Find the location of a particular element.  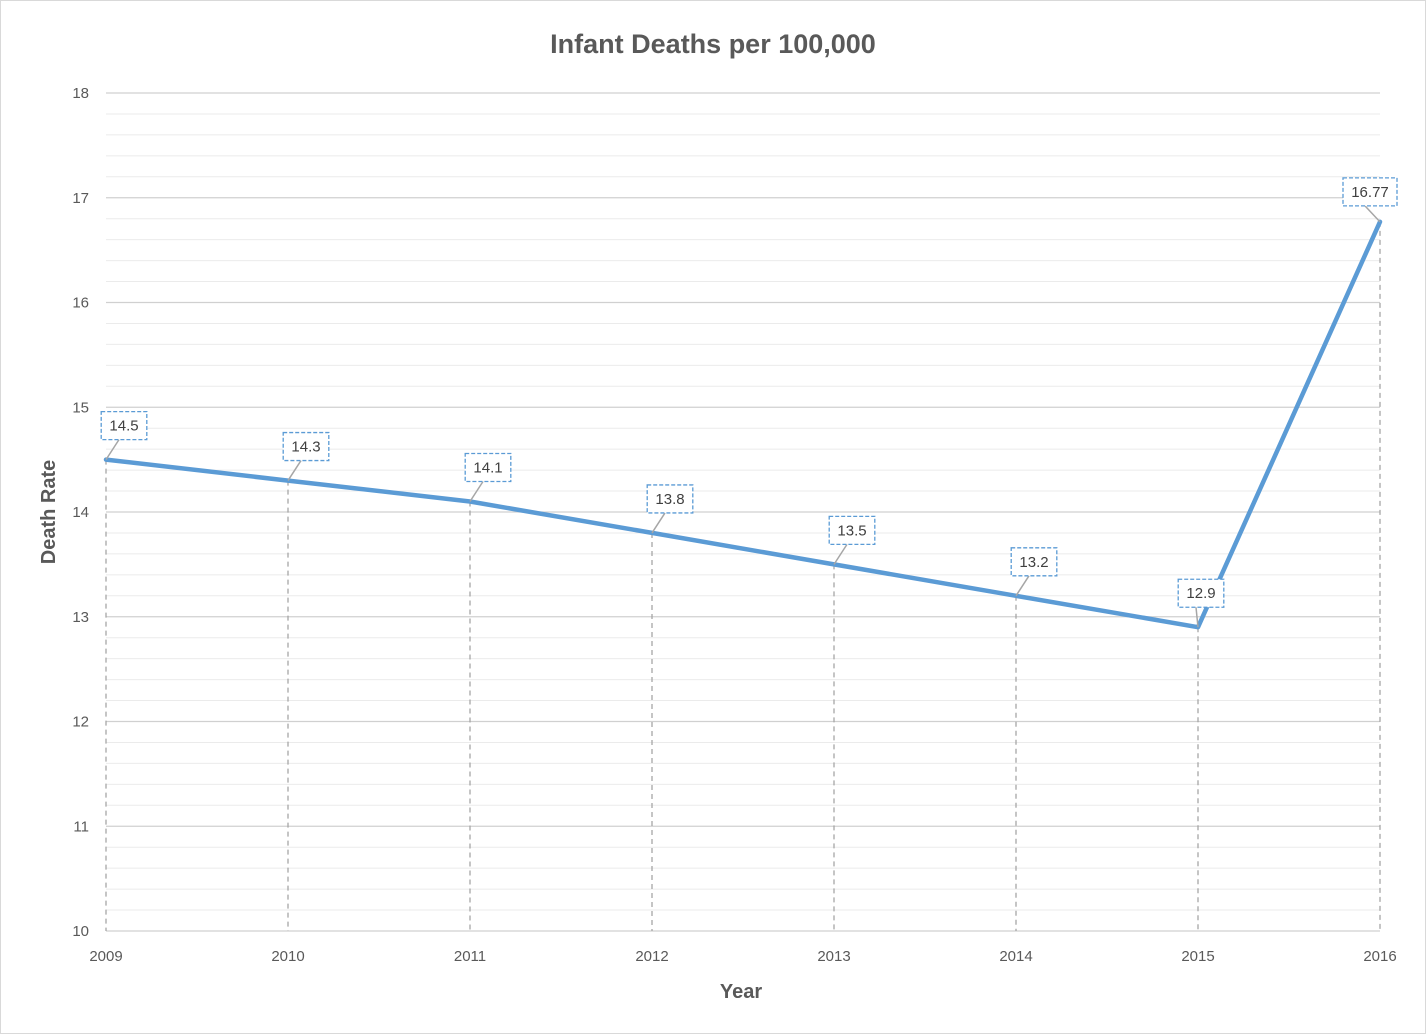

y-tick-label: 15 is located at coordinates (80, 407).